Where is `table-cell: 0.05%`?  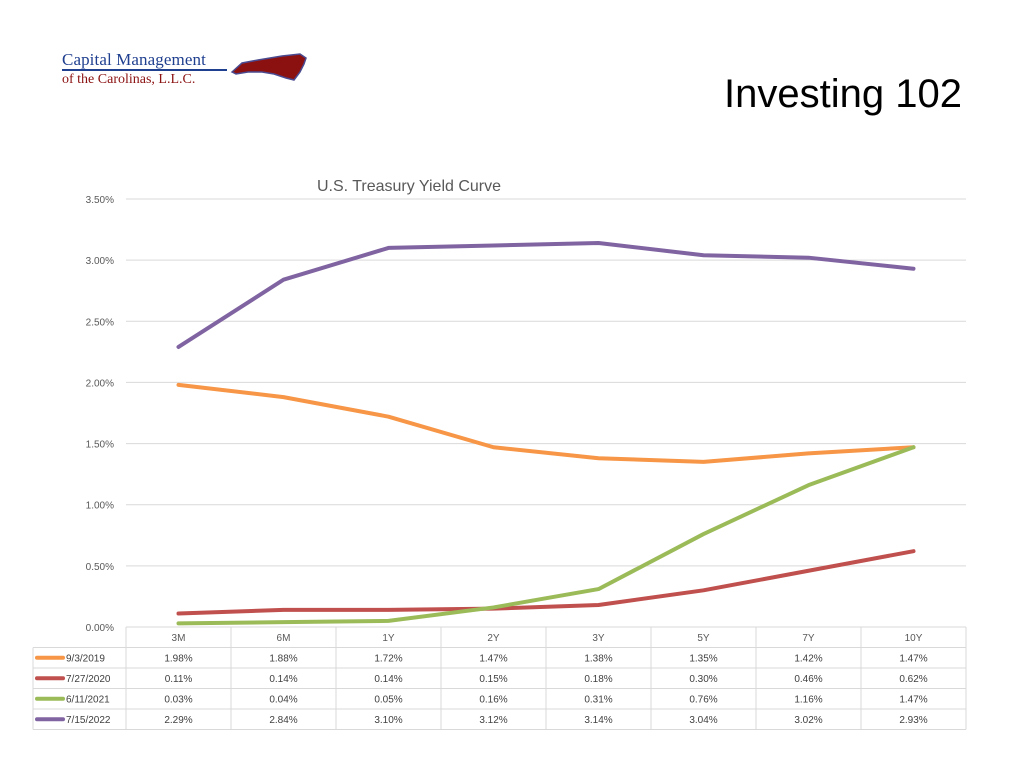 table-cell: 0.05% is located at coordinates (388, 699).